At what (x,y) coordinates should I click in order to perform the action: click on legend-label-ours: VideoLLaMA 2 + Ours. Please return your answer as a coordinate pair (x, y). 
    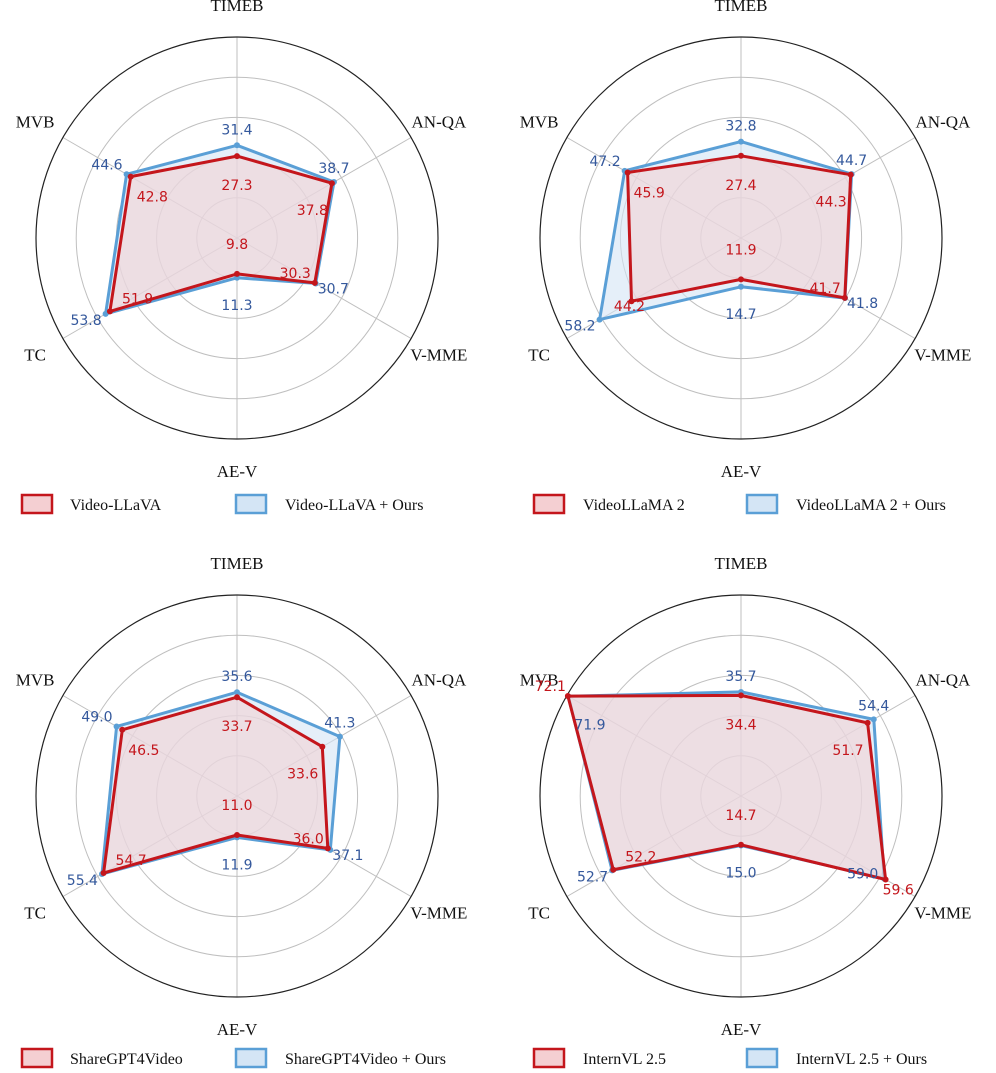
    Looking at the image, I should click on (871, 505).